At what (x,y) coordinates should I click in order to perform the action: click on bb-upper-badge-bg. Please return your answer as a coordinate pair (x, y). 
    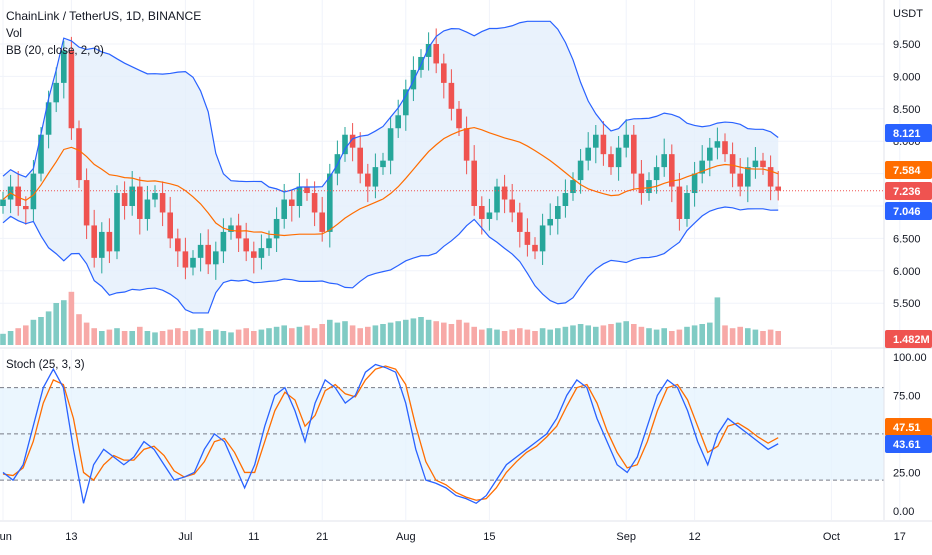
    Looking at the image, I should click on (908, 133).